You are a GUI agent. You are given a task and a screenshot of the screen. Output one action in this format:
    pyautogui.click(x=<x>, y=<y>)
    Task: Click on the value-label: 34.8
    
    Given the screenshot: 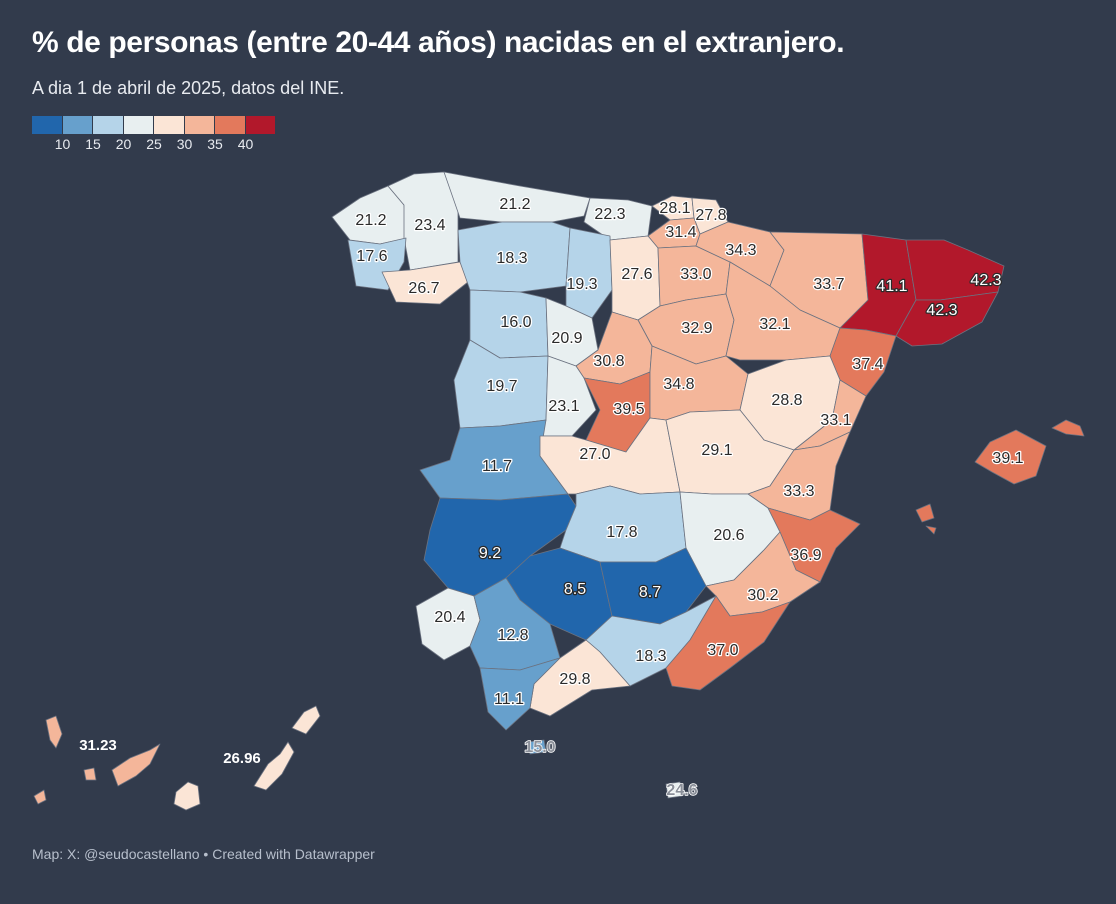 What is the action you would take?
    pyautogui.click(x=678, y=384)
    